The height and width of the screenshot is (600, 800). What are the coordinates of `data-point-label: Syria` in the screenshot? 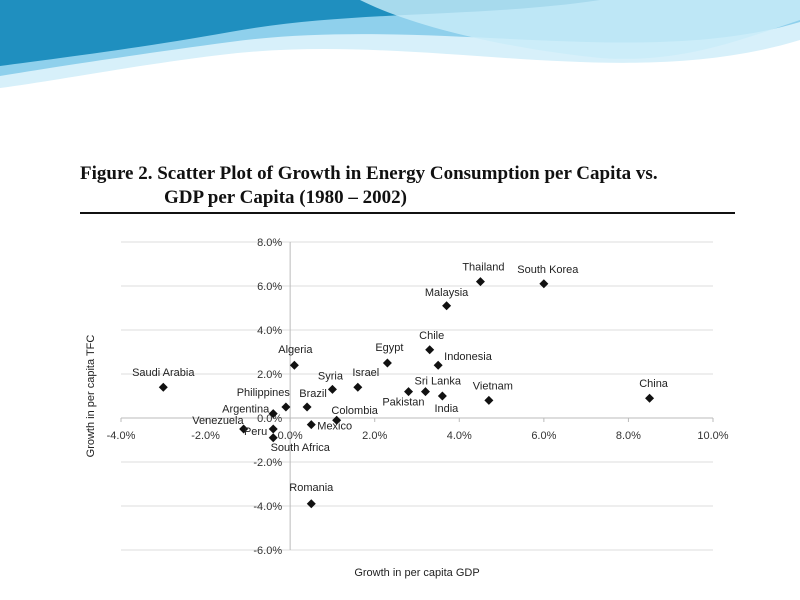 It's located at (331, 376).